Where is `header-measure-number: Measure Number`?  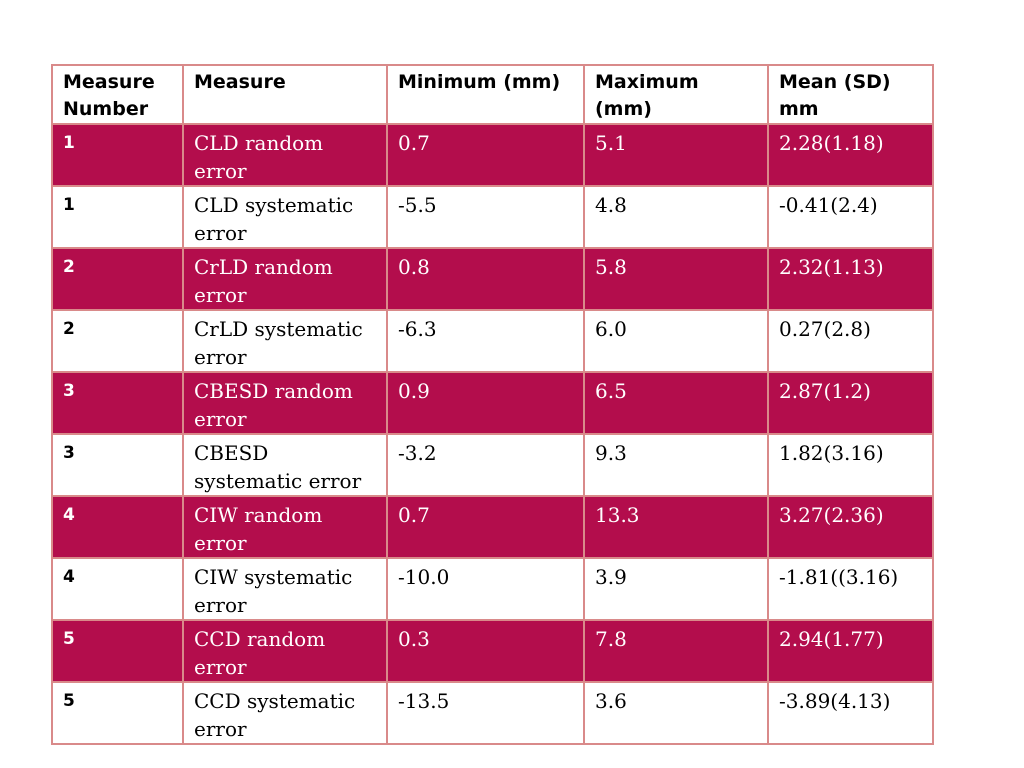 header-measure-number: Measure Number is located at coordinates (117, 94).